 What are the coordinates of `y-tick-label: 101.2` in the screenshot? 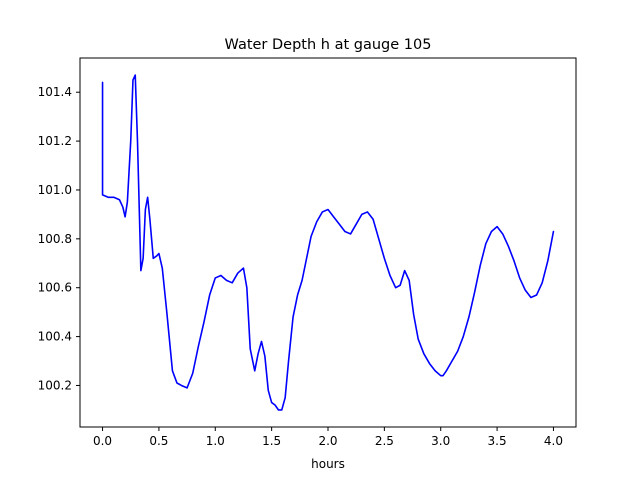 It's located at (55, 141).